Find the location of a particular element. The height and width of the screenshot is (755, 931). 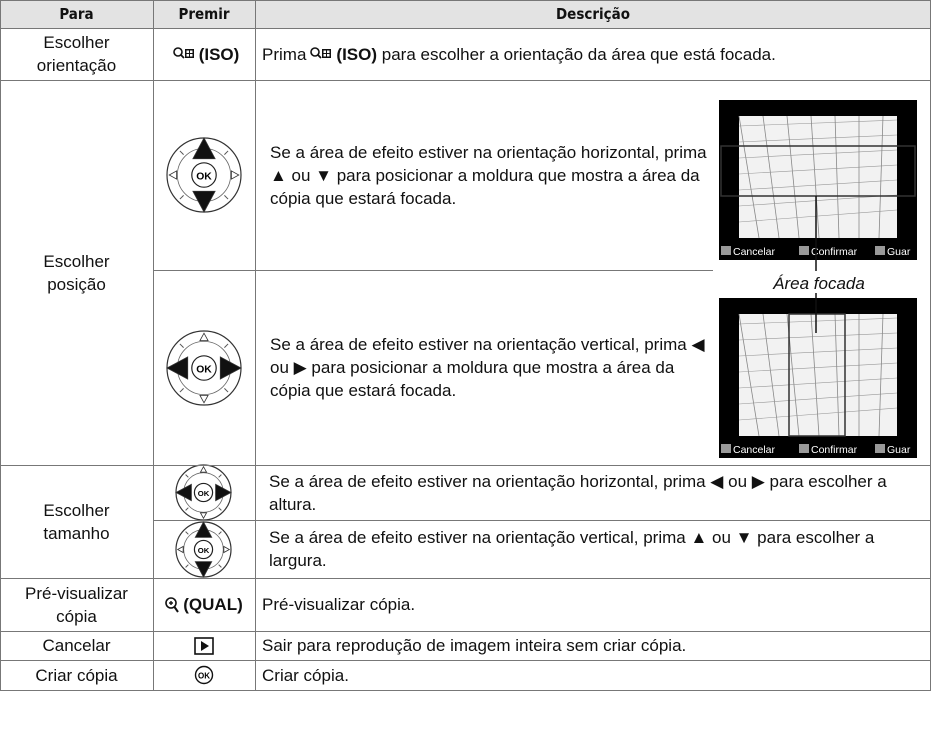

key: OK is located at coordinates (204, 675).